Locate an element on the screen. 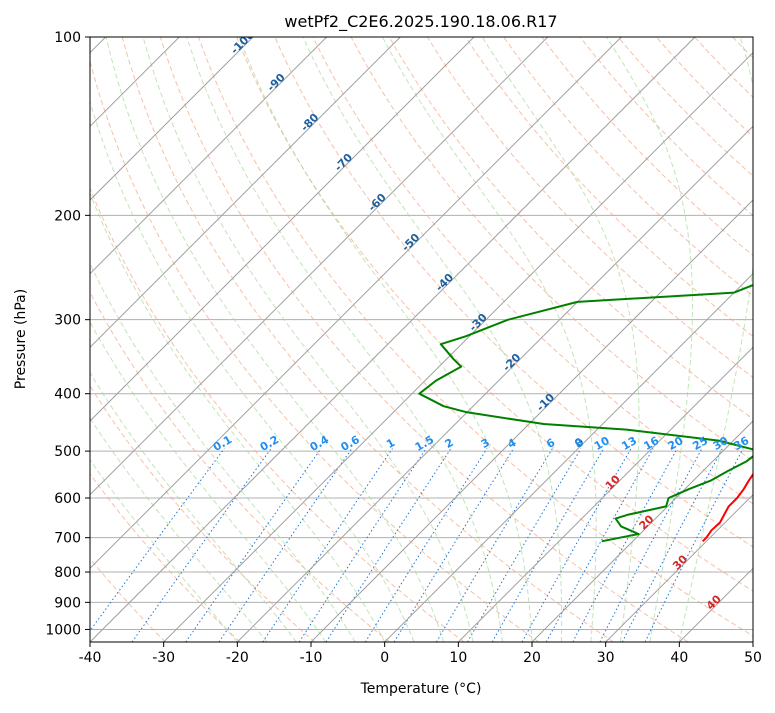 Image resolution: width=775 pixels, height=713 pixels. x-tick-label: -10 is located at coordinates (311, 658).